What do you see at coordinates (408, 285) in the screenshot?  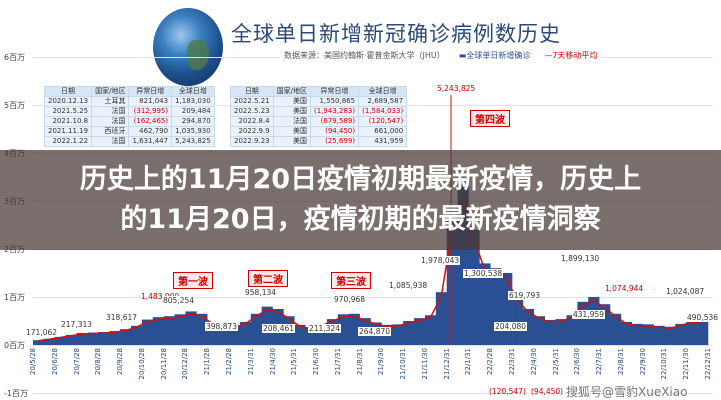 I see `data-label: 1,085,938` at bounding box center [408, 285].